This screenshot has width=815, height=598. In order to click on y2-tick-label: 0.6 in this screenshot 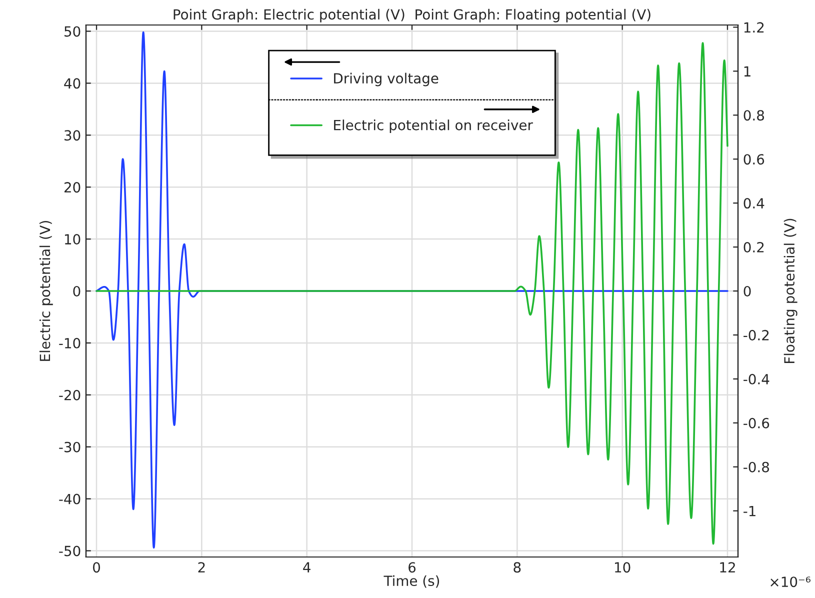, I will do `click(754, 159)`.